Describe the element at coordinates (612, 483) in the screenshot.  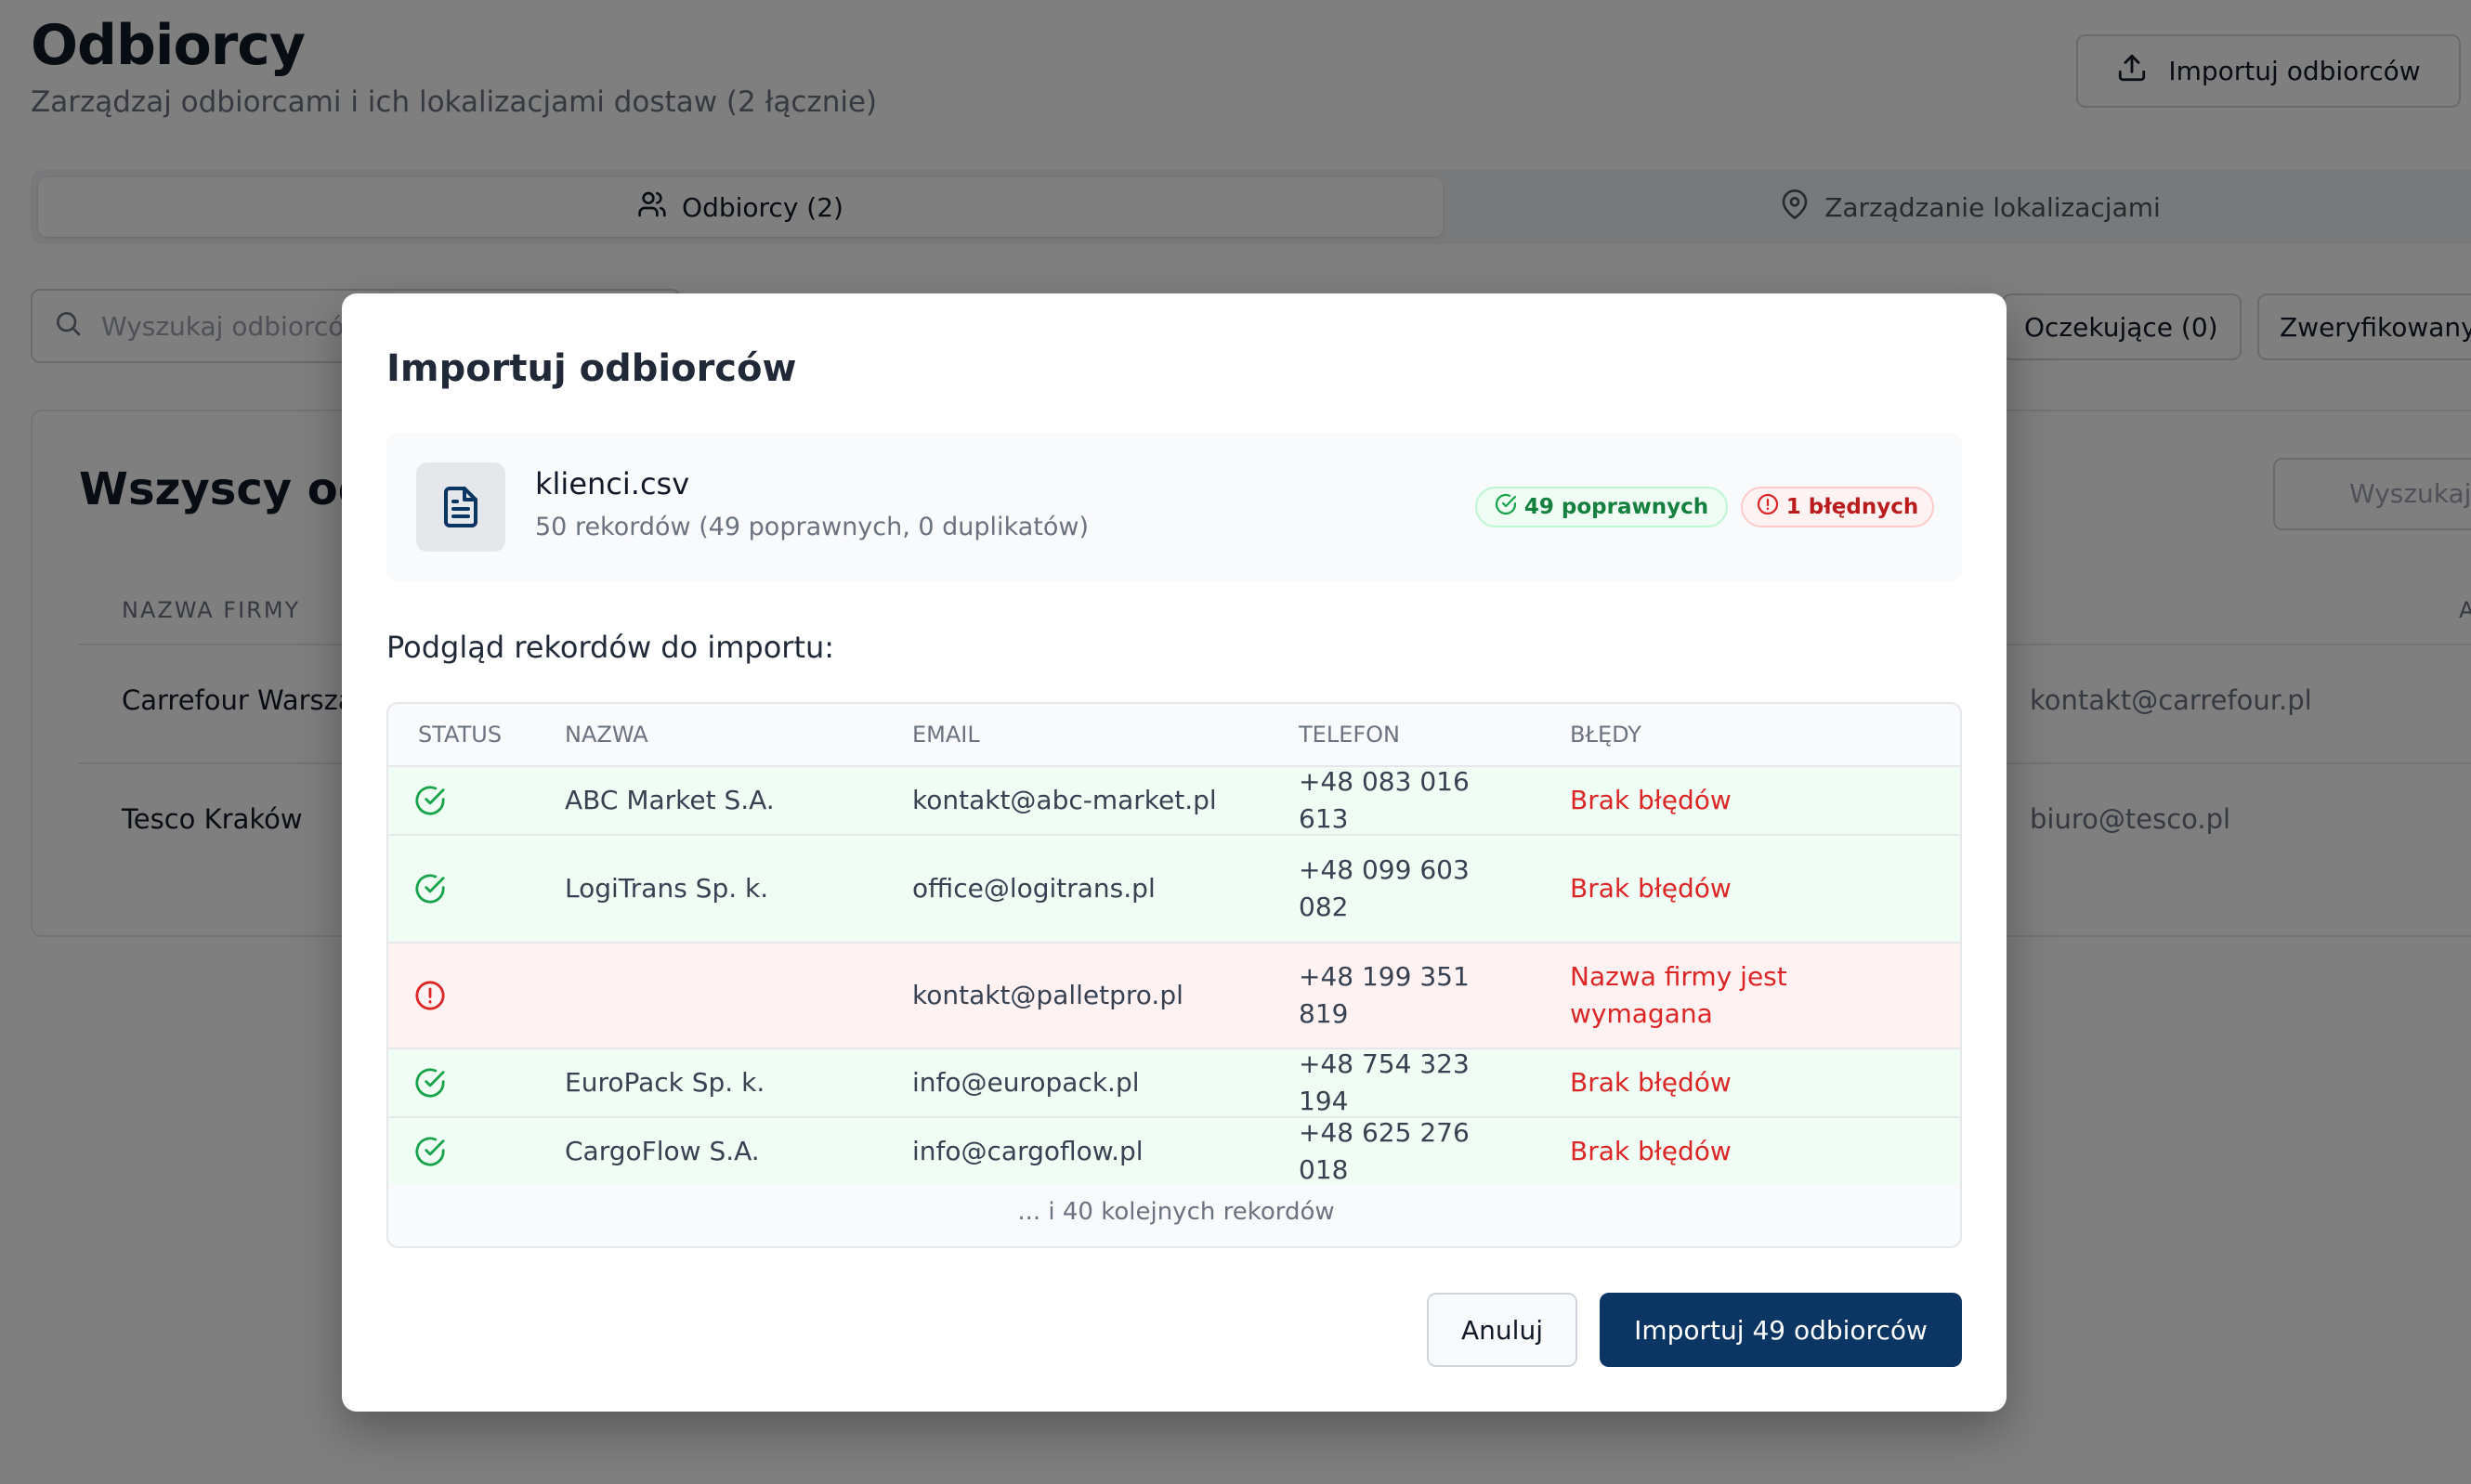
I see `file-name: klienci.csv` at that location.